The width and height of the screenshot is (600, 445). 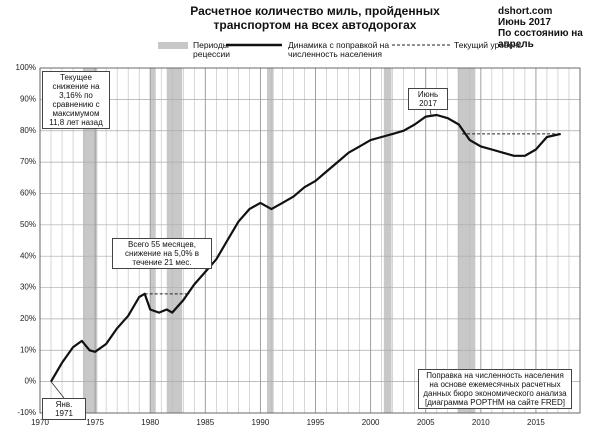 I want to click on x-tick-label: 1985, so click(x=205, y=422).